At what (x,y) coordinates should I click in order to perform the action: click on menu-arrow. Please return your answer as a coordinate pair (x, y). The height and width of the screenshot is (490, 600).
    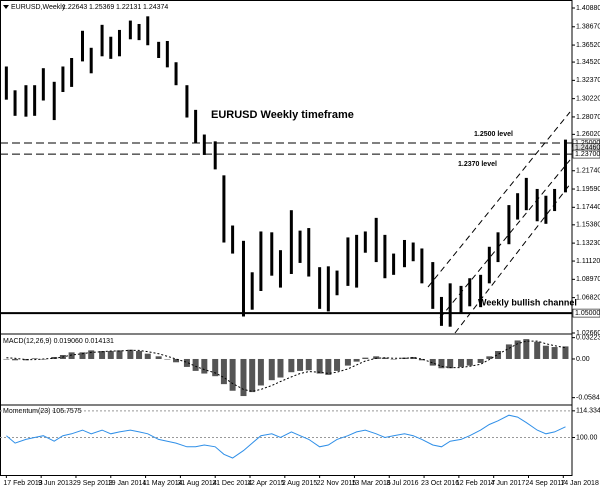
    Looking at the image, I should click on (6, 7).